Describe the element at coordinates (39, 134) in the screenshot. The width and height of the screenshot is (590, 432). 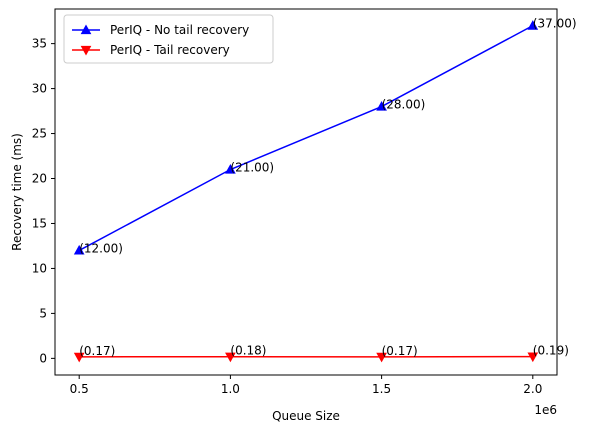
I see `y-tick-label: 25` at that location.